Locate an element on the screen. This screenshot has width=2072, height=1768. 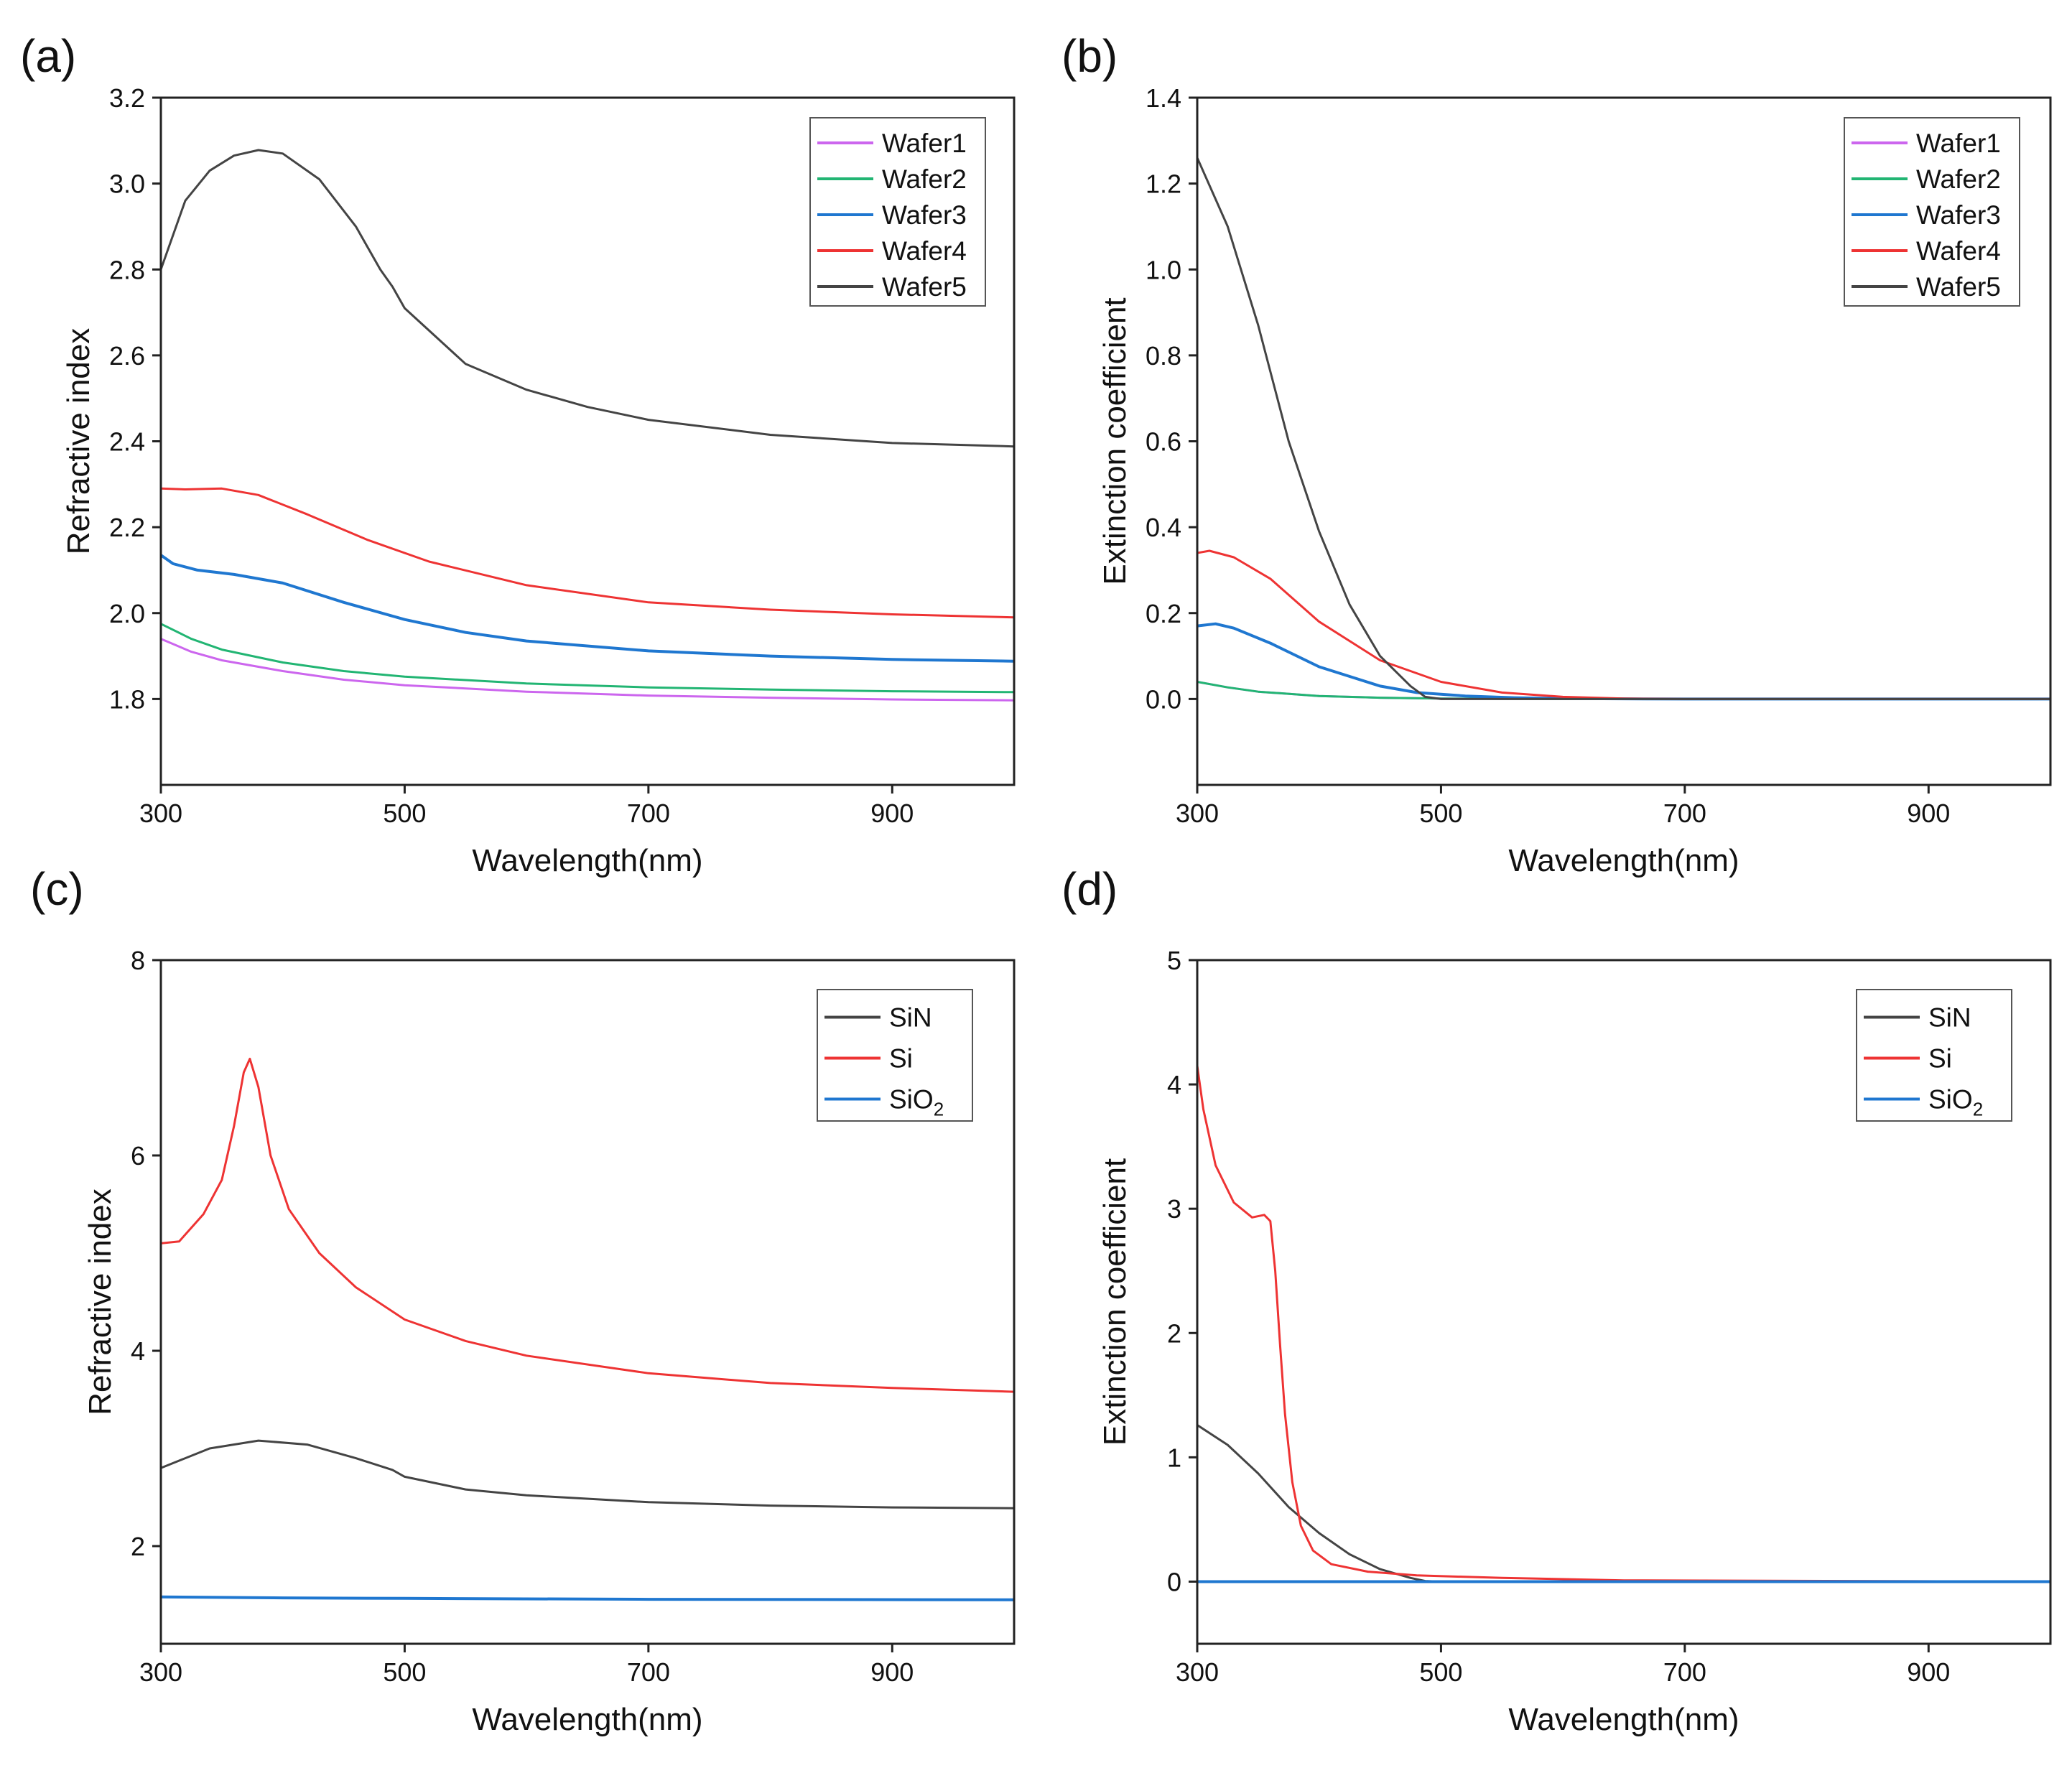
y-tick-label: 0.6 is located at coordinates (1163, 442).